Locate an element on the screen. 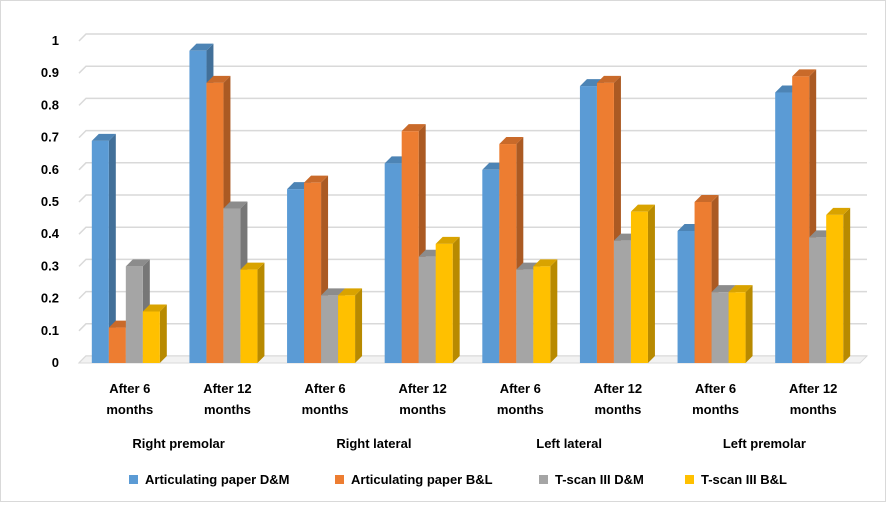  y-tick-label: 0.4 is located at coordinates (50, 233).